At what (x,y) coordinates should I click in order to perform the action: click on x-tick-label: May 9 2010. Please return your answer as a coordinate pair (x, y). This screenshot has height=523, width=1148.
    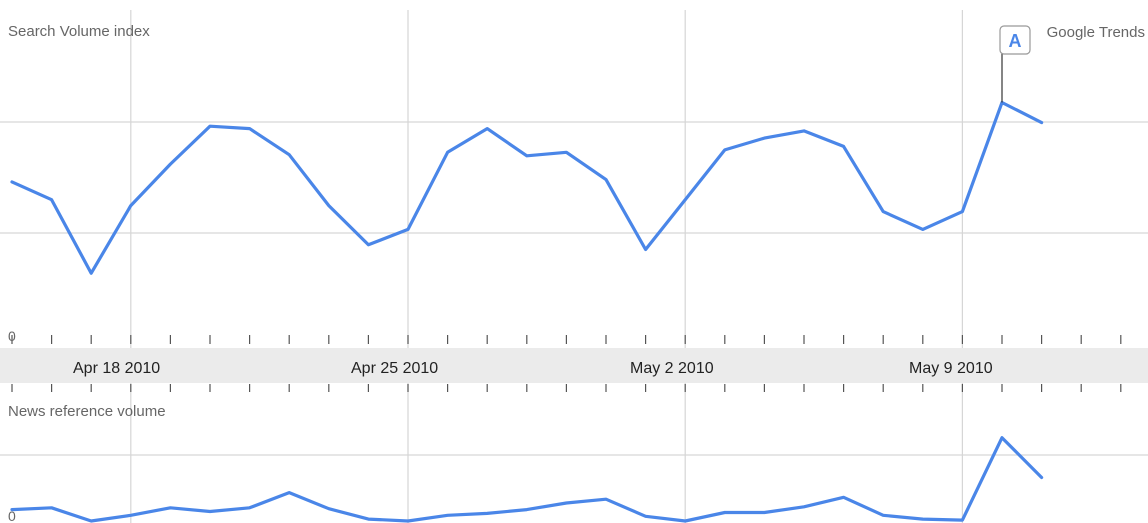
    Looking at the image, I should click on (951, 368).